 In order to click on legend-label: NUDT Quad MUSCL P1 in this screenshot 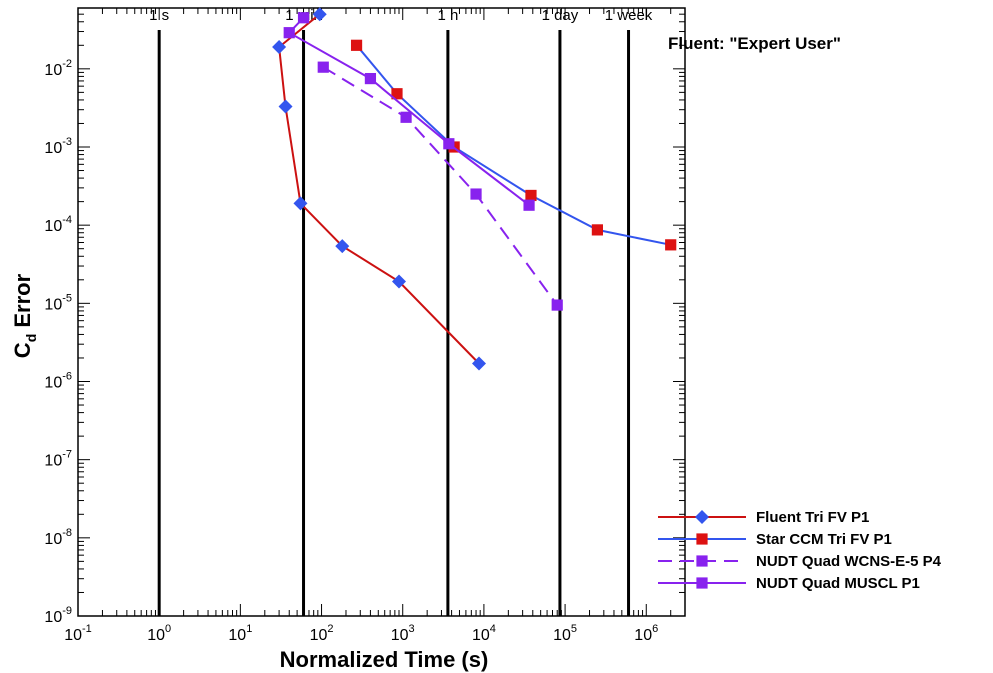, I will do `click(838, 583)`.